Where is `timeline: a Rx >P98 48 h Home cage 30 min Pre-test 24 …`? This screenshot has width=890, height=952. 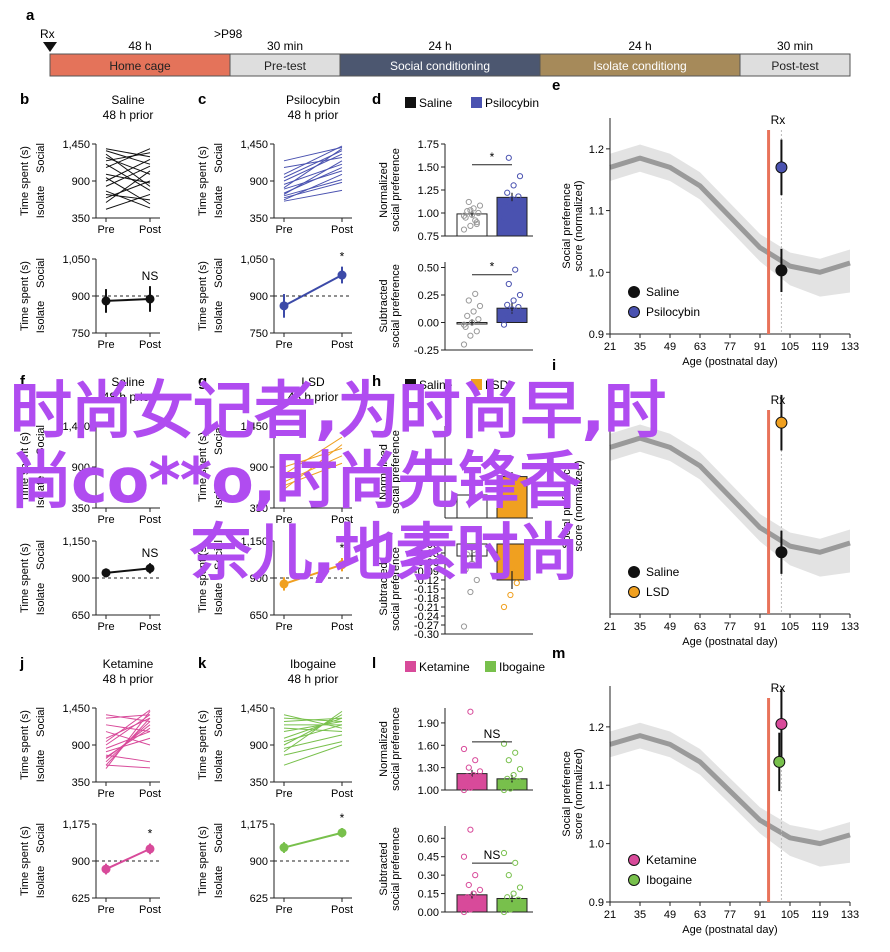
timeline: a Rx >P98 48 h Home cage 30 min Pre-test 24 … is located at coordinates (438, 42).